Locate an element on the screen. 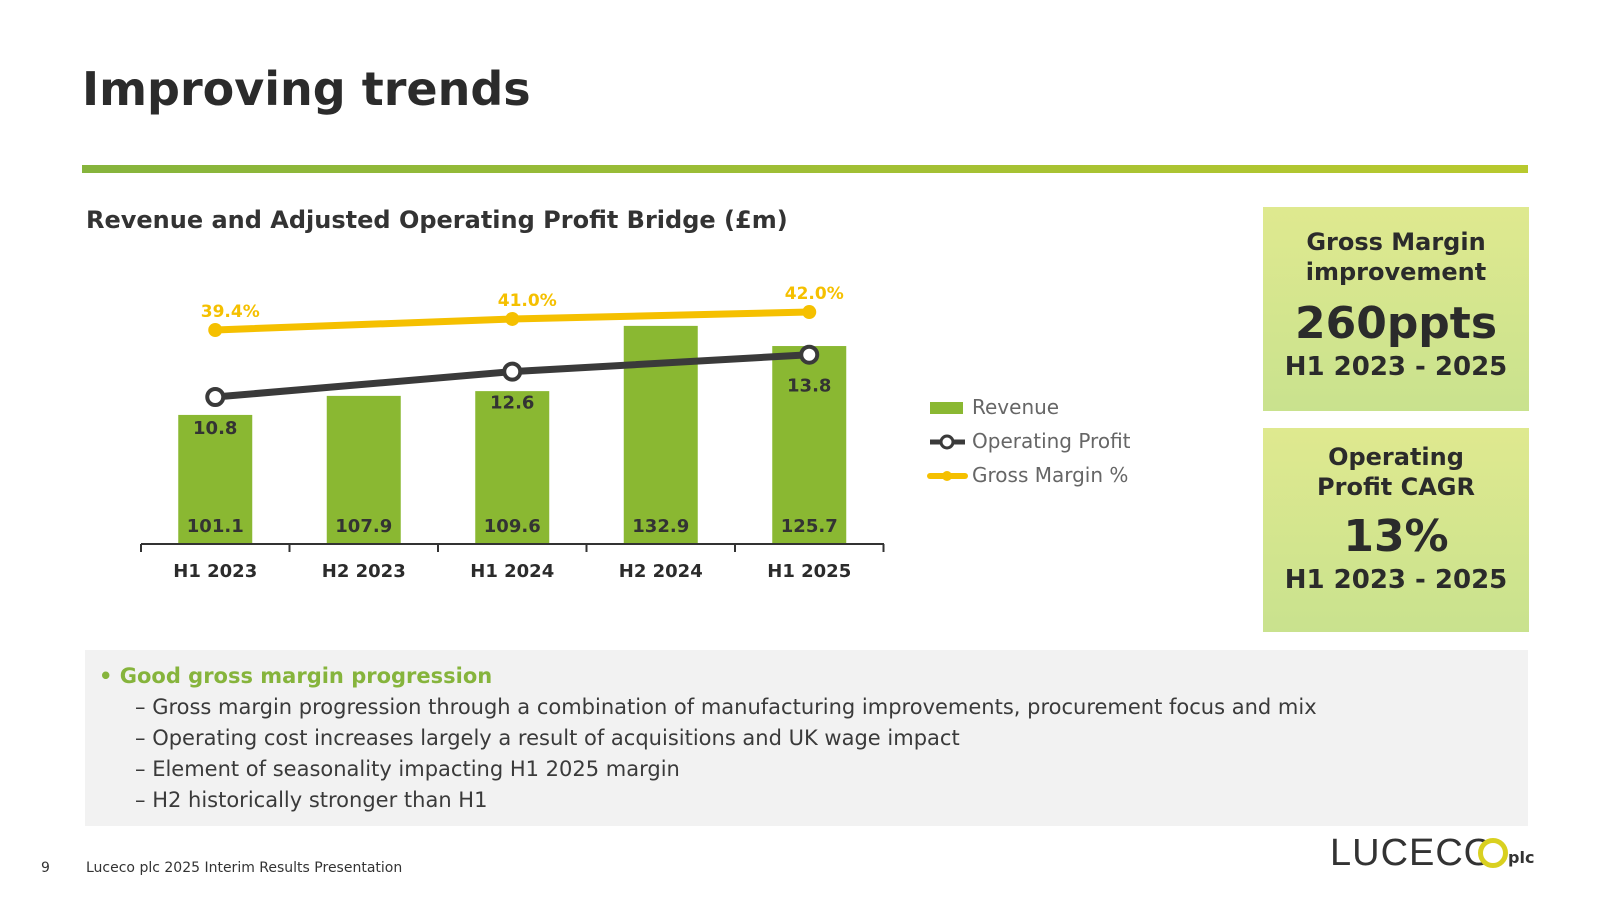  revenue-bar-label: 109.6 is located at coordinates (512, 526).